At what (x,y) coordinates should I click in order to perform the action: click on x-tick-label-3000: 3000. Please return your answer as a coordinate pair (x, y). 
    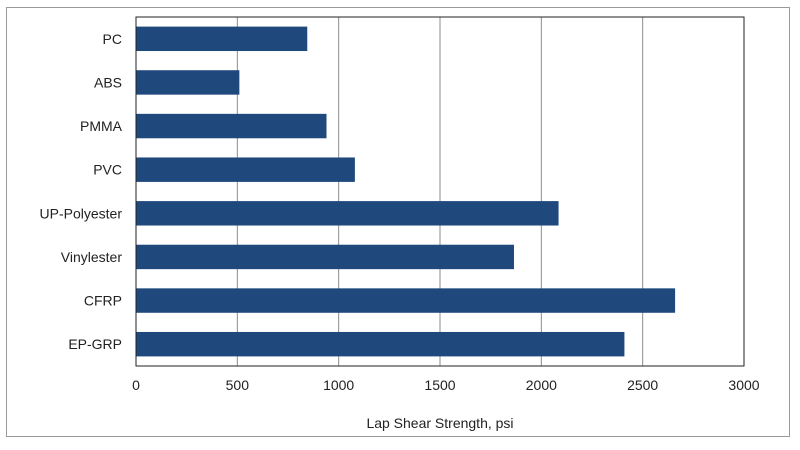
    Looking at the image, I should click on (743, 385).